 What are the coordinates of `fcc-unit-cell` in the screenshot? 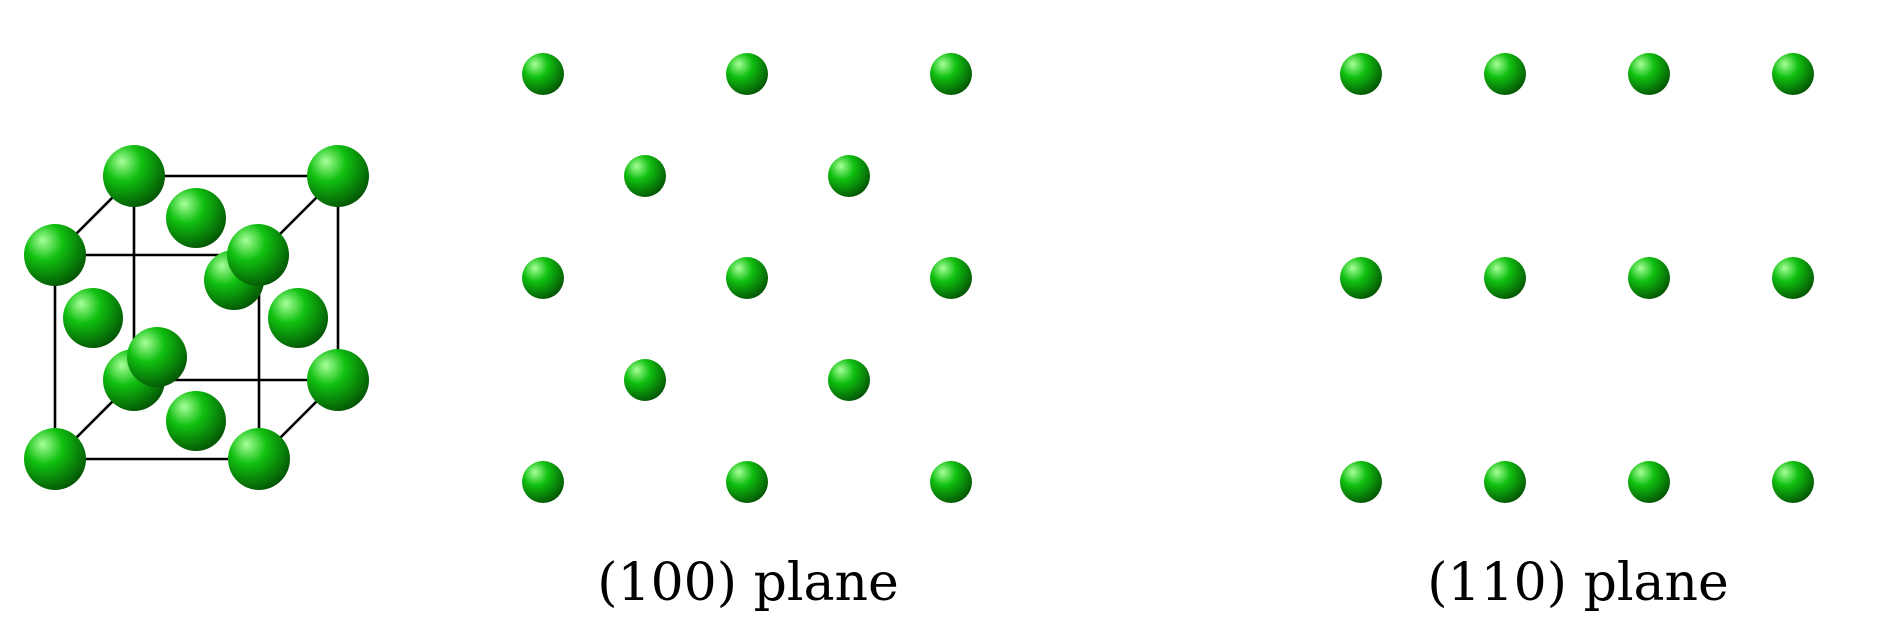 It's located at (196, 317).